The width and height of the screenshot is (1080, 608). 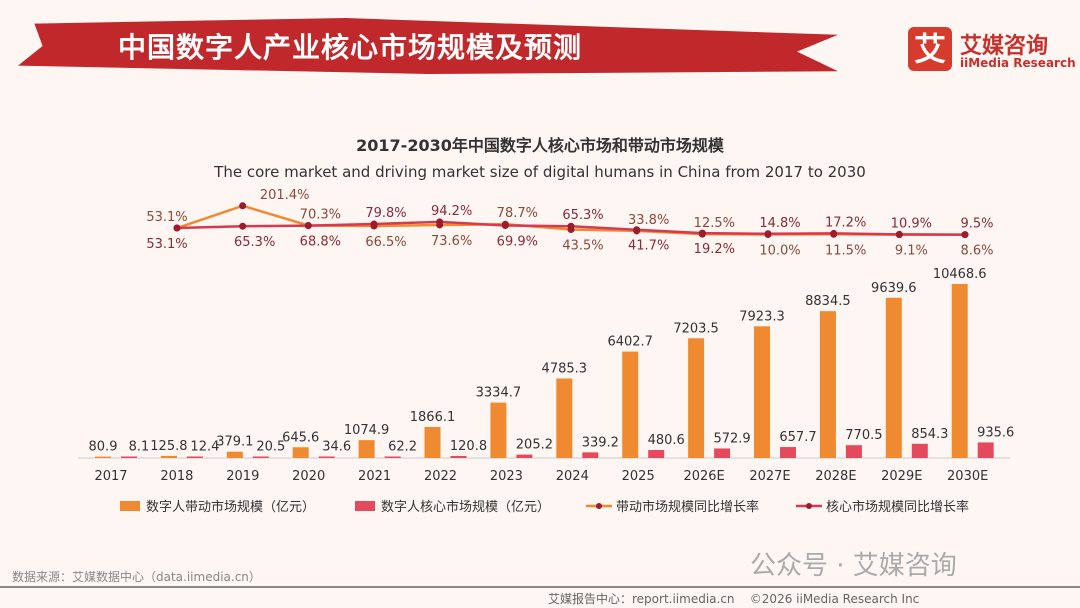 What do you see at coordinates (995, 432) in the screenshot?
I see `bar-label-core: 935.6` at bounding box center [995, 432].